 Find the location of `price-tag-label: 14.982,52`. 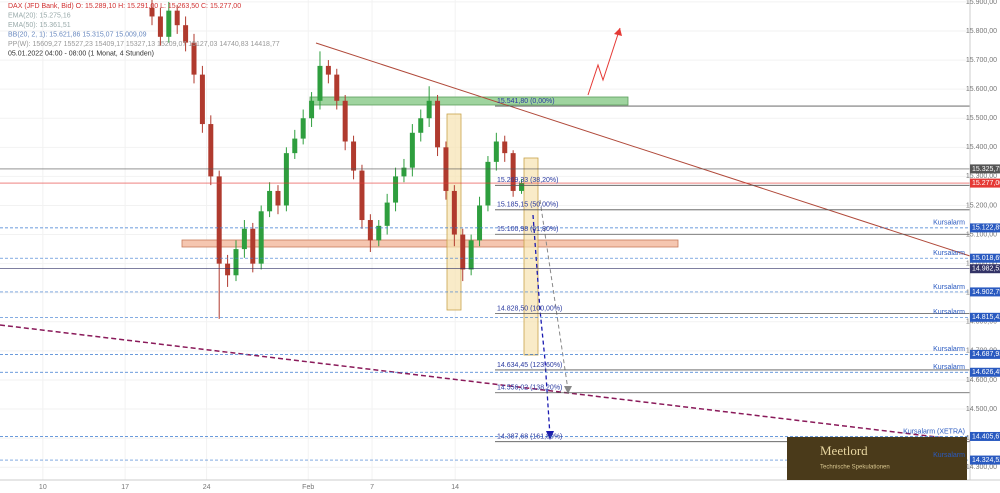

price-tag-label: 14.982,52 is located at coordinates (986, 269).